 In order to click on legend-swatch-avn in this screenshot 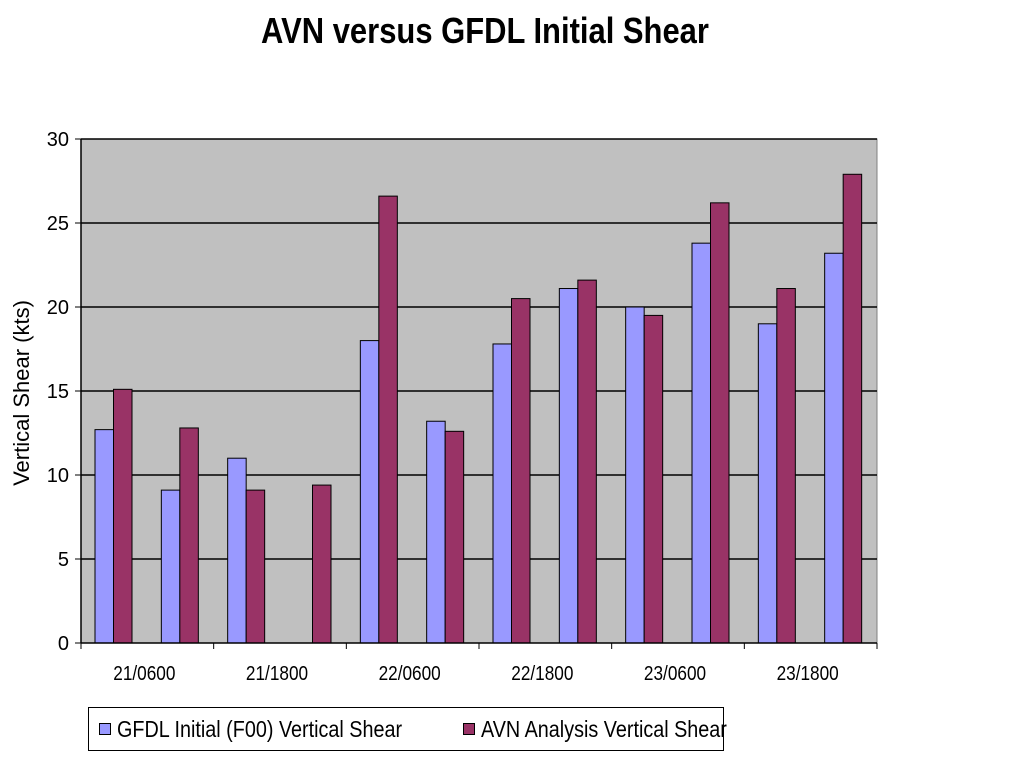, I will do `click(468, 729)`.